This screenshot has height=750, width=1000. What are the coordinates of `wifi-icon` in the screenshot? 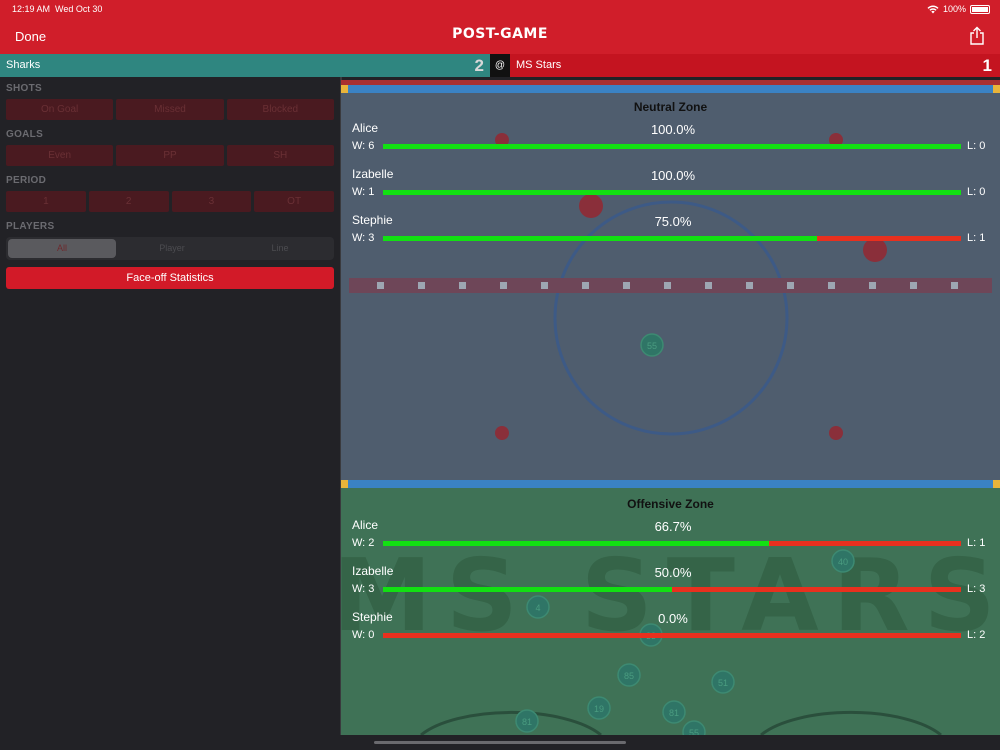 It's located at (933, 9).